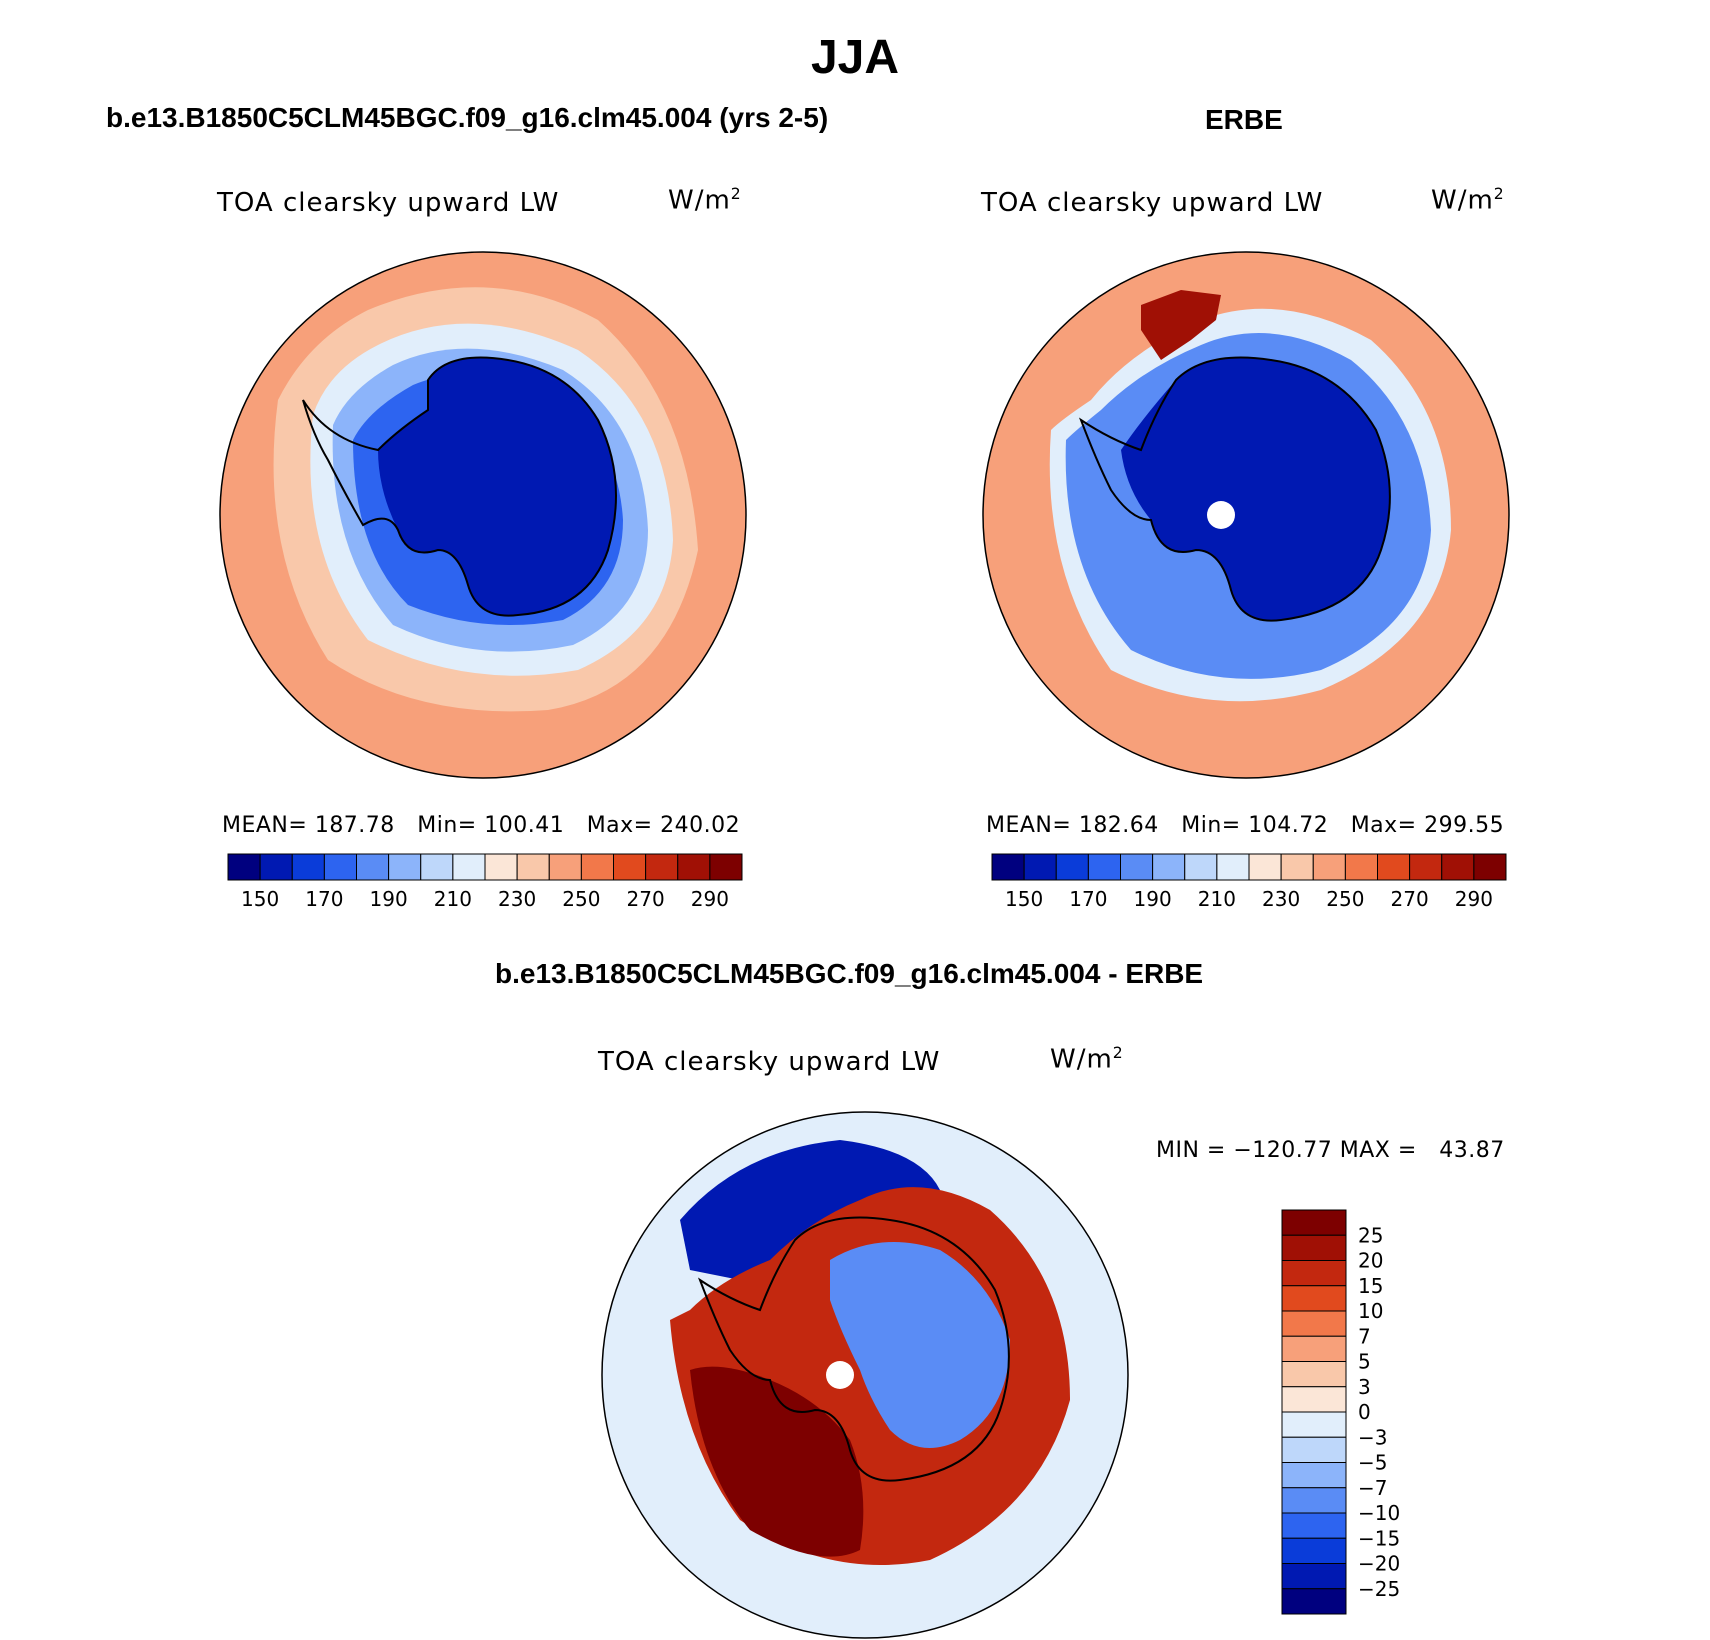  What do you see at coordinates (1379, 1589) in the screenshot?
I see `panel-3-colorbar-tick-label: −25` at bounding box center [1379, 1589].